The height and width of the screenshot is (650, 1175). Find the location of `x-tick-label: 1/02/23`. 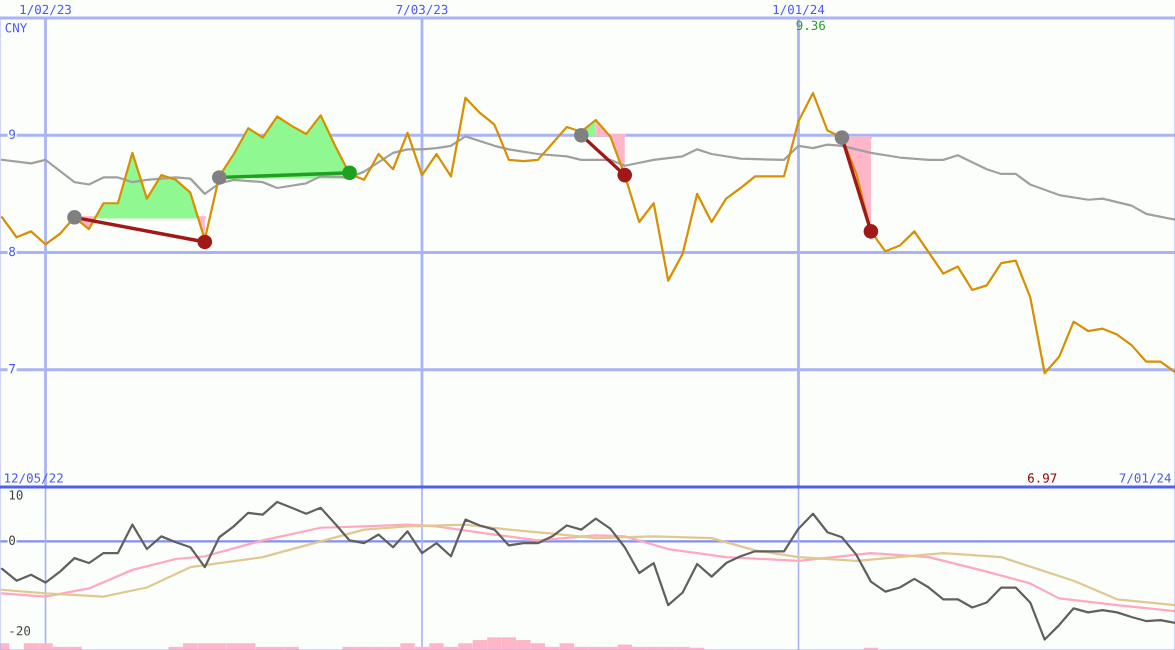

x-tick-label: 1/02/23 is located at coordinates (45, 10).